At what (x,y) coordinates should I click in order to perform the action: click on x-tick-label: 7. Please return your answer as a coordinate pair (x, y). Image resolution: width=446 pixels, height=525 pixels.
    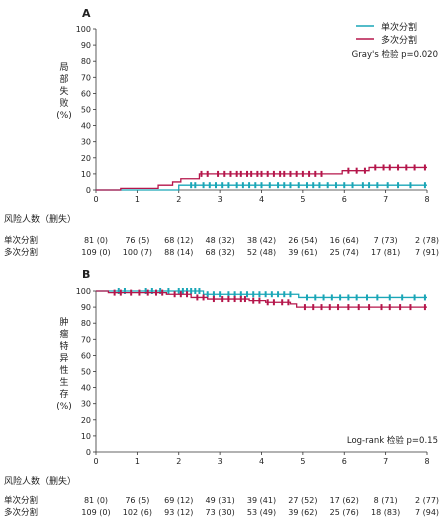
    Looking at the image, I should click on (385, 199).